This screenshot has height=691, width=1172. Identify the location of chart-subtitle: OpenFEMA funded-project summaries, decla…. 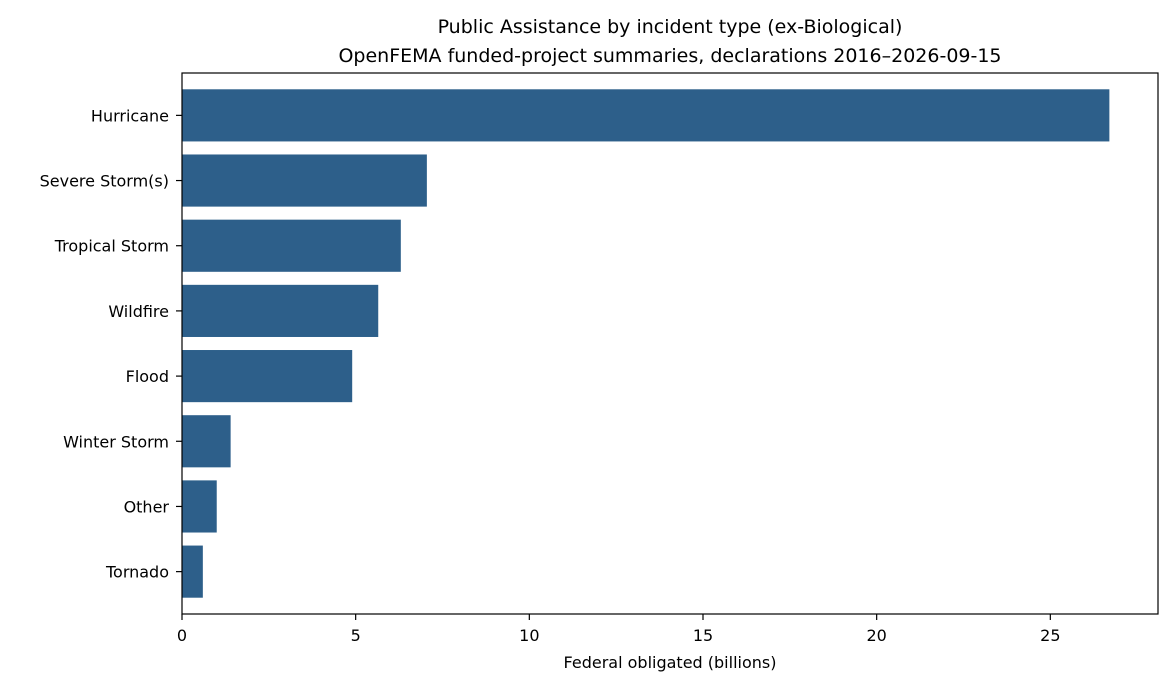
(669, 56).